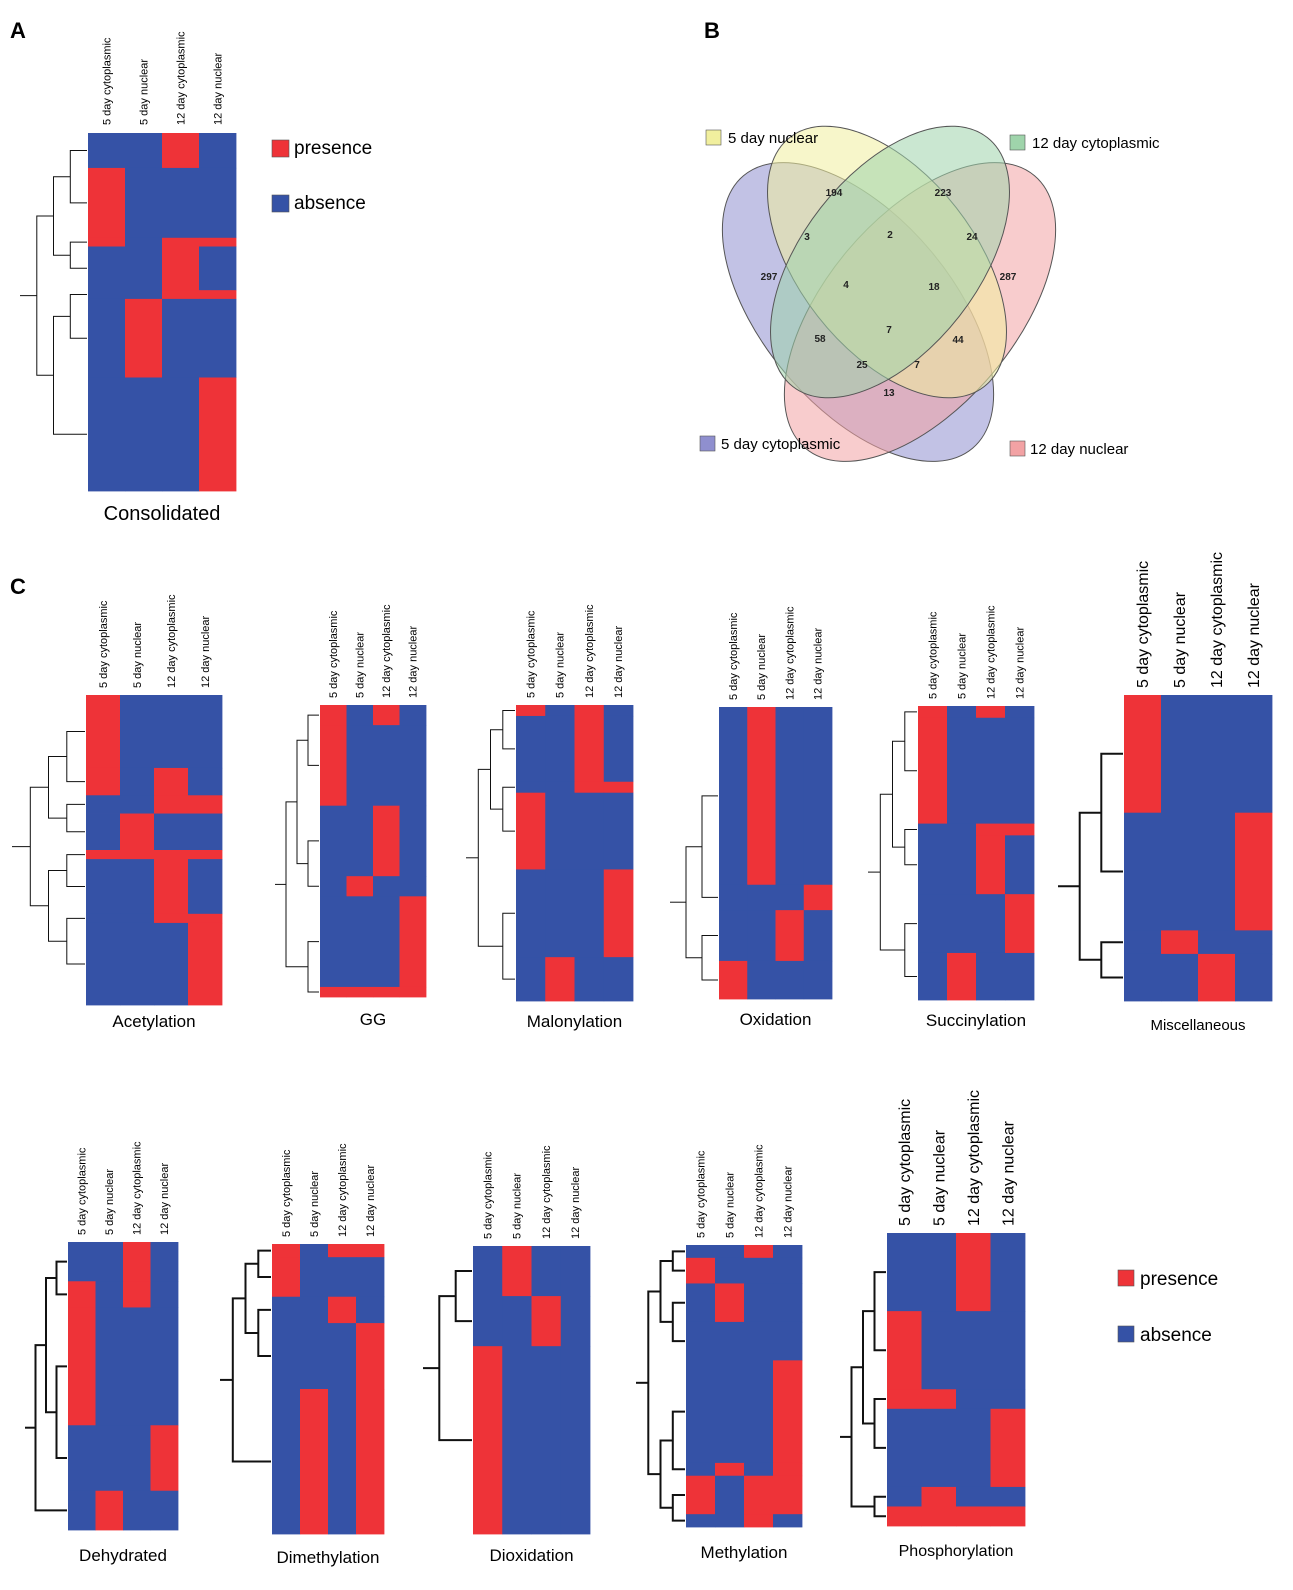  I want to click on heatmap-title: Dehydrated, so click(123, 1555).